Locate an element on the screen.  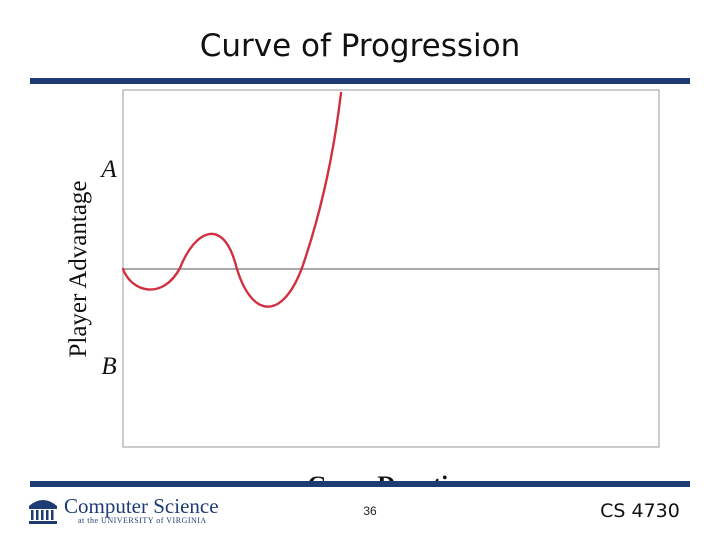
progression-curve is located at coordinates (232, 199).